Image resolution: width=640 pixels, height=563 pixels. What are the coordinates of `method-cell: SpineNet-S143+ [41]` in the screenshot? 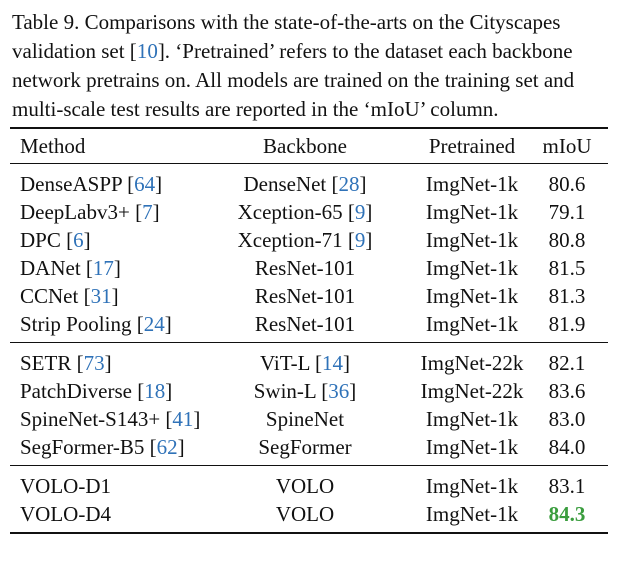 It's located at (110, 419).